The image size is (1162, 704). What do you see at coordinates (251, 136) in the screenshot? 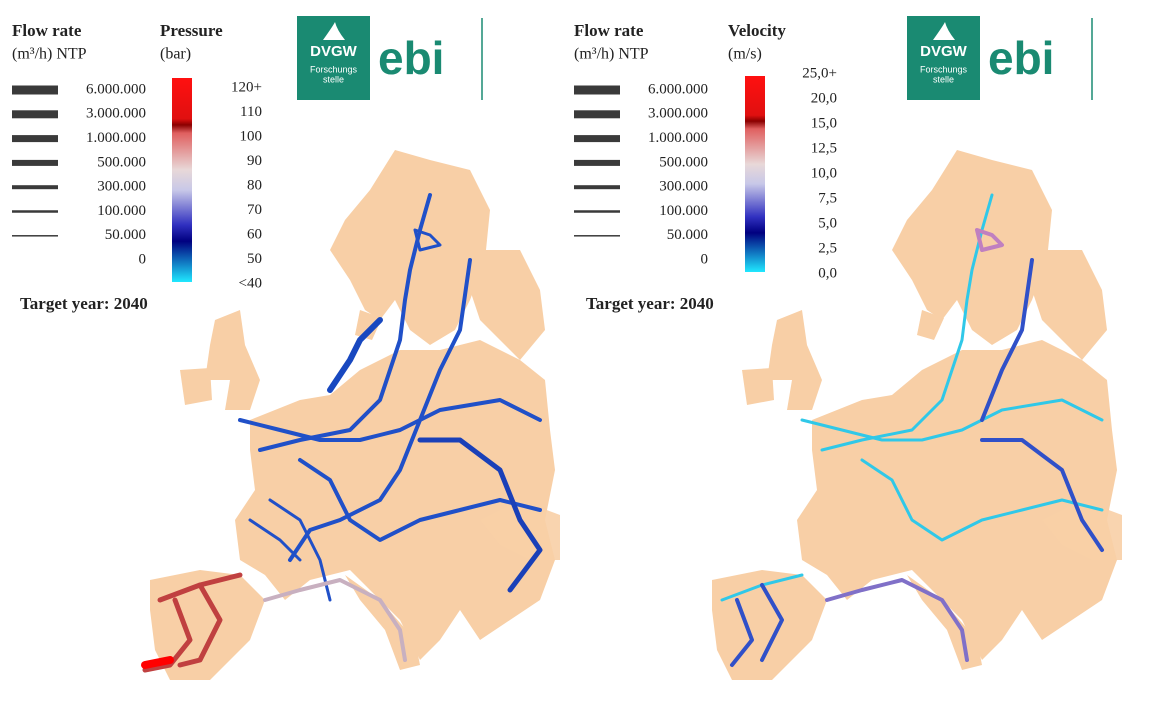
I see `scale-label: 100` at bounding box center [251, 136].